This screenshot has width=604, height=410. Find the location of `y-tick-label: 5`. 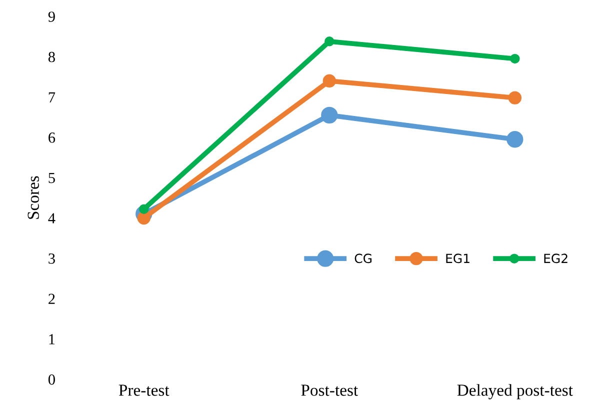

y-tick-label: 5 is located at coordinates (51, 178).